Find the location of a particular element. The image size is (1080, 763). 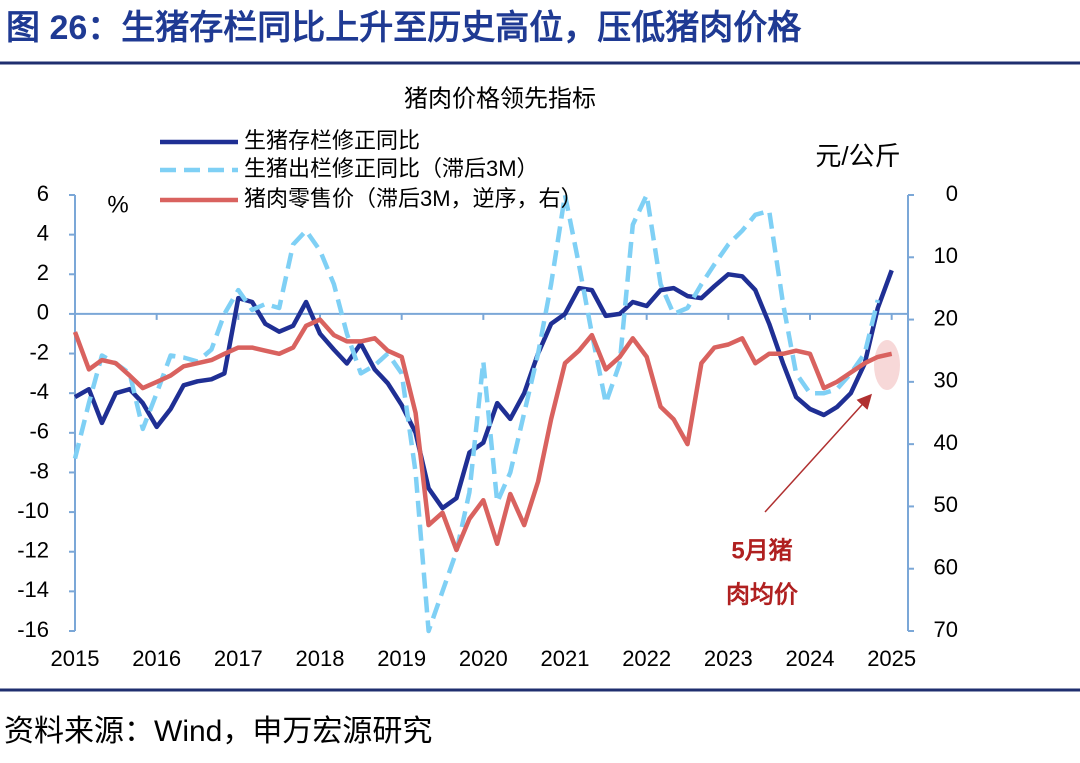

legend-label: 猪肉零售价（滞后3M，逆序，右） is located at coordinates (413, 198).